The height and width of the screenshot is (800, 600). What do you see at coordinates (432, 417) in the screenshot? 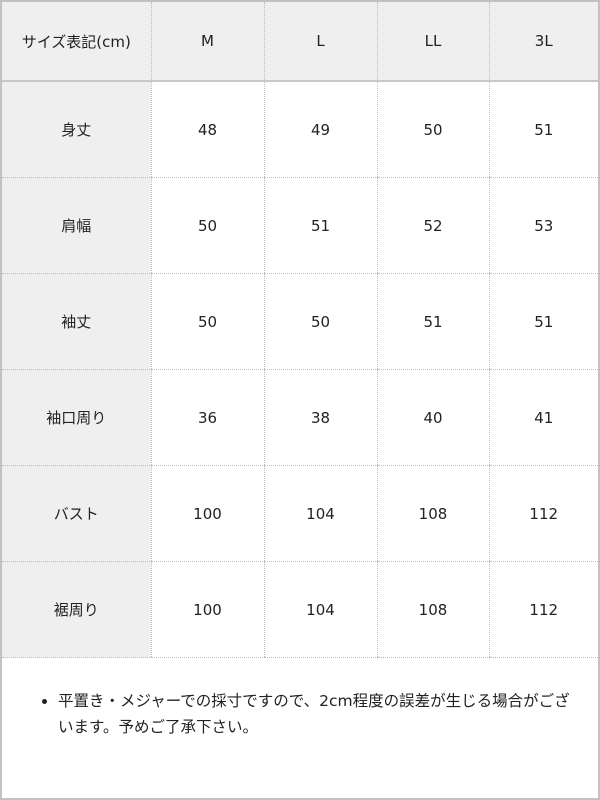
I see `size-value: 40` at bounding box center [432, 417].